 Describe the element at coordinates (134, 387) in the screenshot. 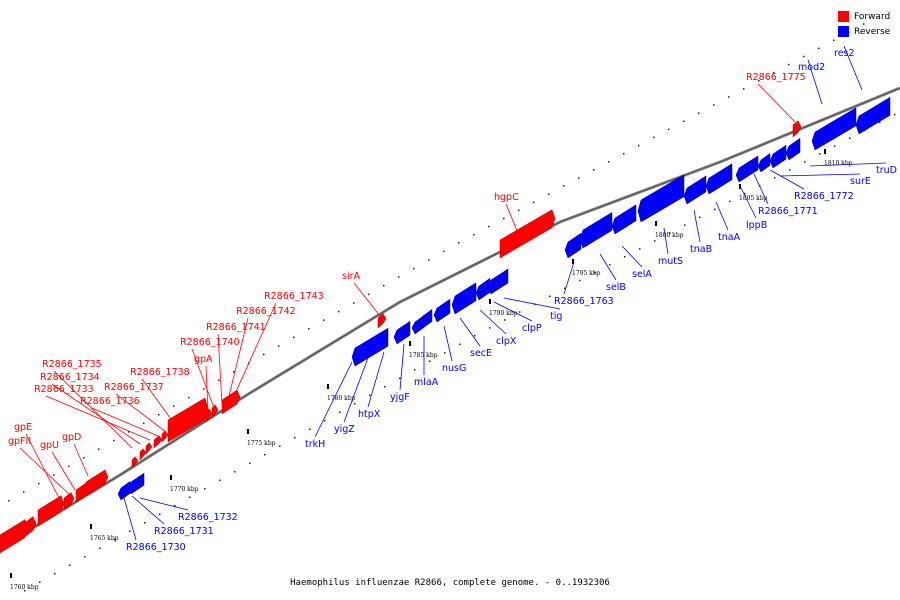

I see `forward-gene-label: R2866_1737` at that location.